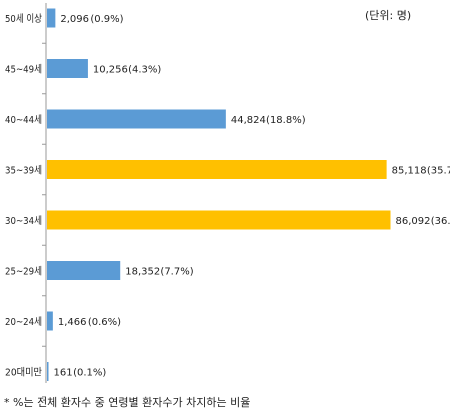 The width and height of the screenshot is (450, 415). Describe the element at coordinates (23, 70) in the screenshot. I see `category-label: 45~49세` at that location.